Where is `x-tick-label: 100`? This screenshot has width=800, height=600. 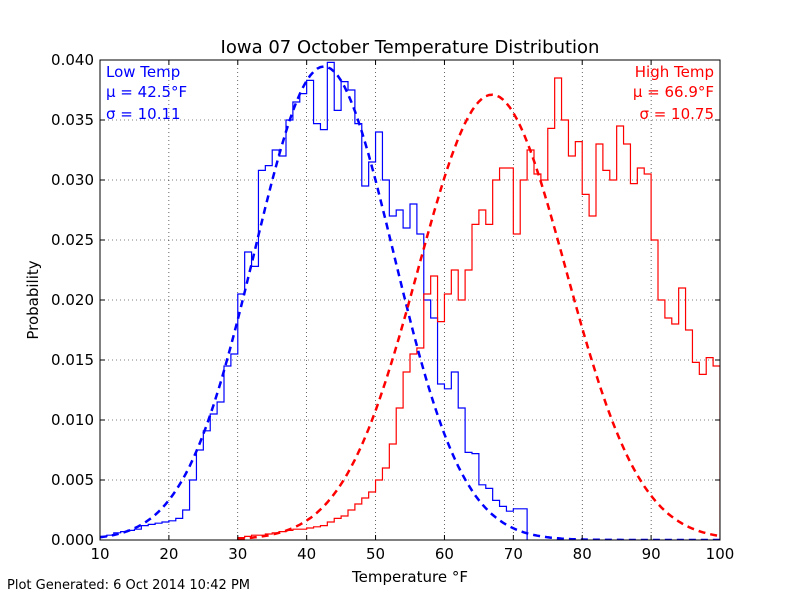 x-tick-label: 100 is located at coordinates (720, 554).